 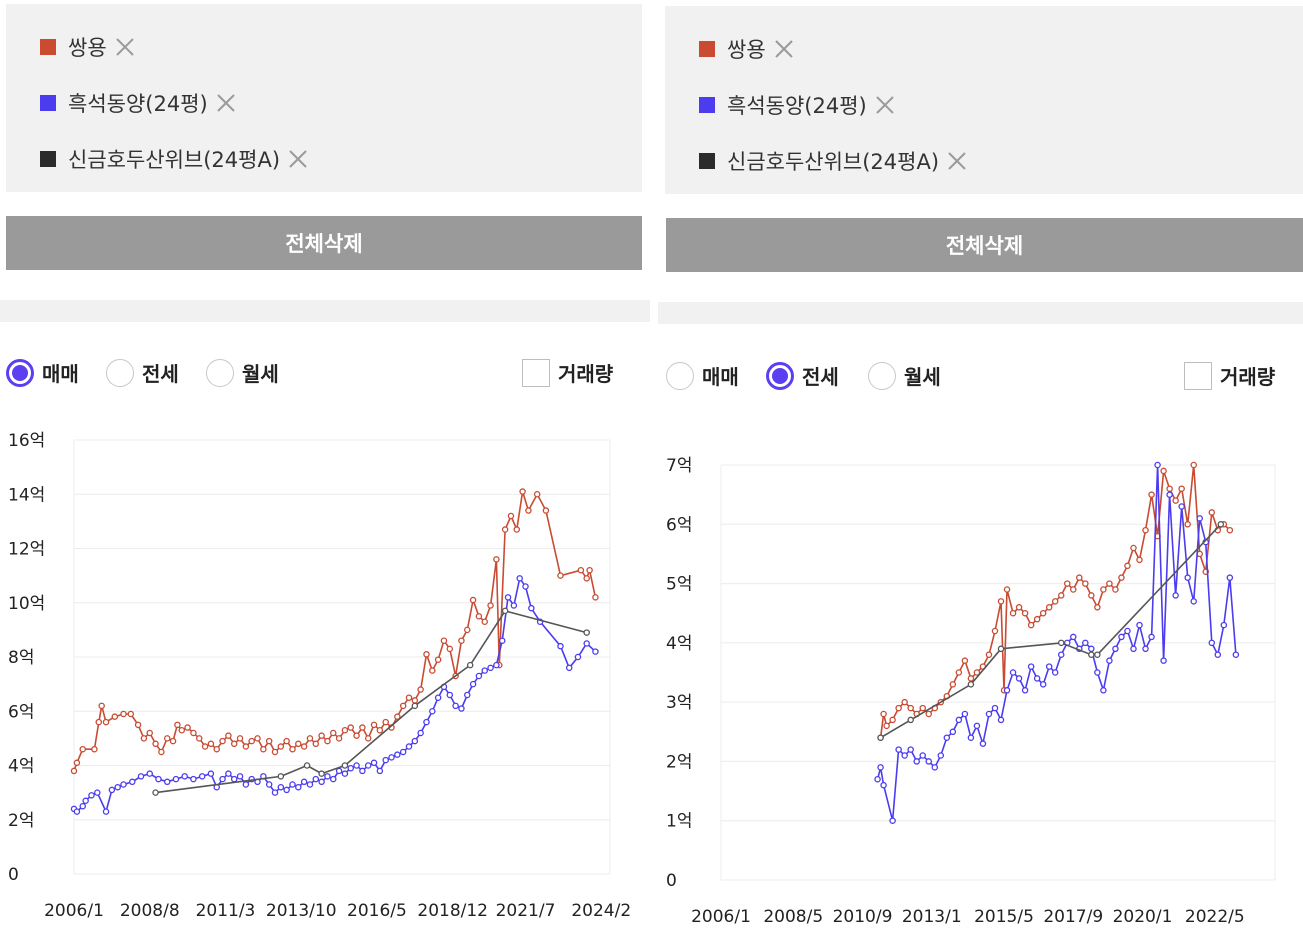 I want to click on x-tick-label: 2024/2, so click(x=601, y=911).